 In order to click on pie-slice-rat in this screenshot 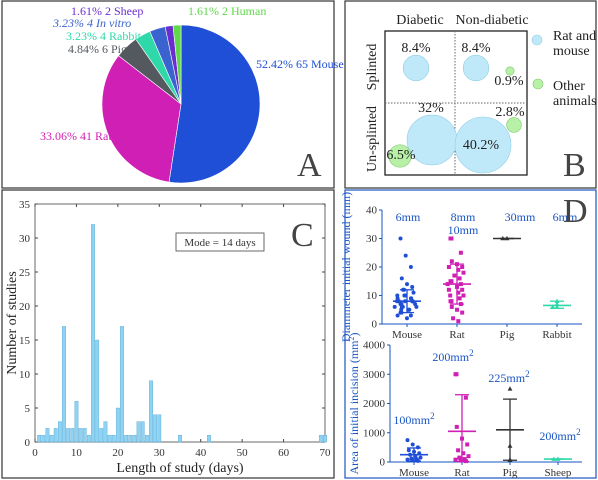, I will do `click(141, 119)`.